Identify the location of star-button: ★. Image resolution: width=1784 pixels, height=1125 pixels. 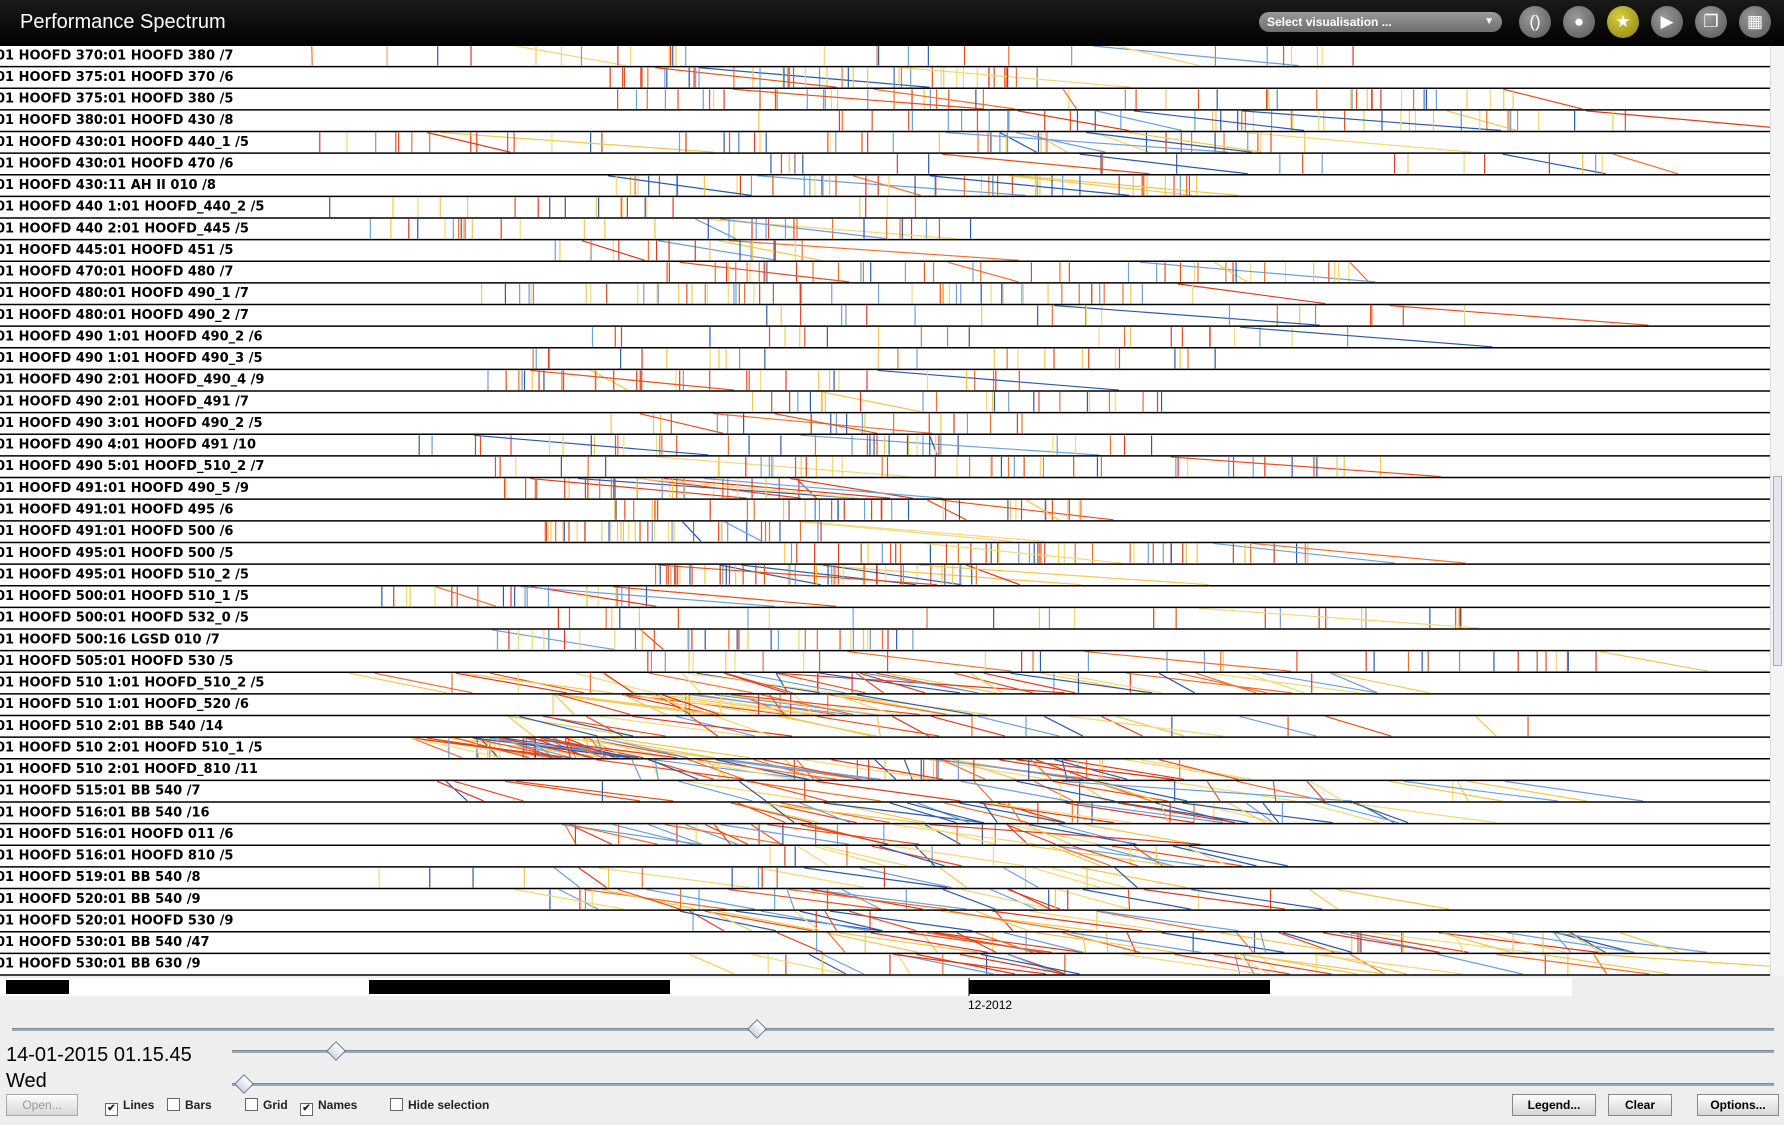
(1623, 22).